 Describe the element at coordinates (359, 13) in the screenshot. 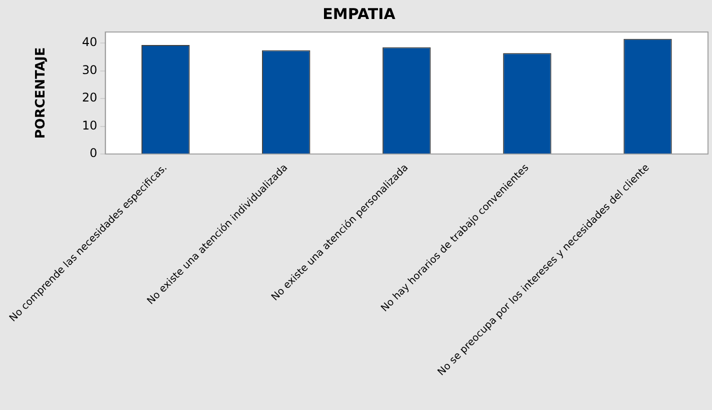

I see `chart-title: EMPATIA` at that location.